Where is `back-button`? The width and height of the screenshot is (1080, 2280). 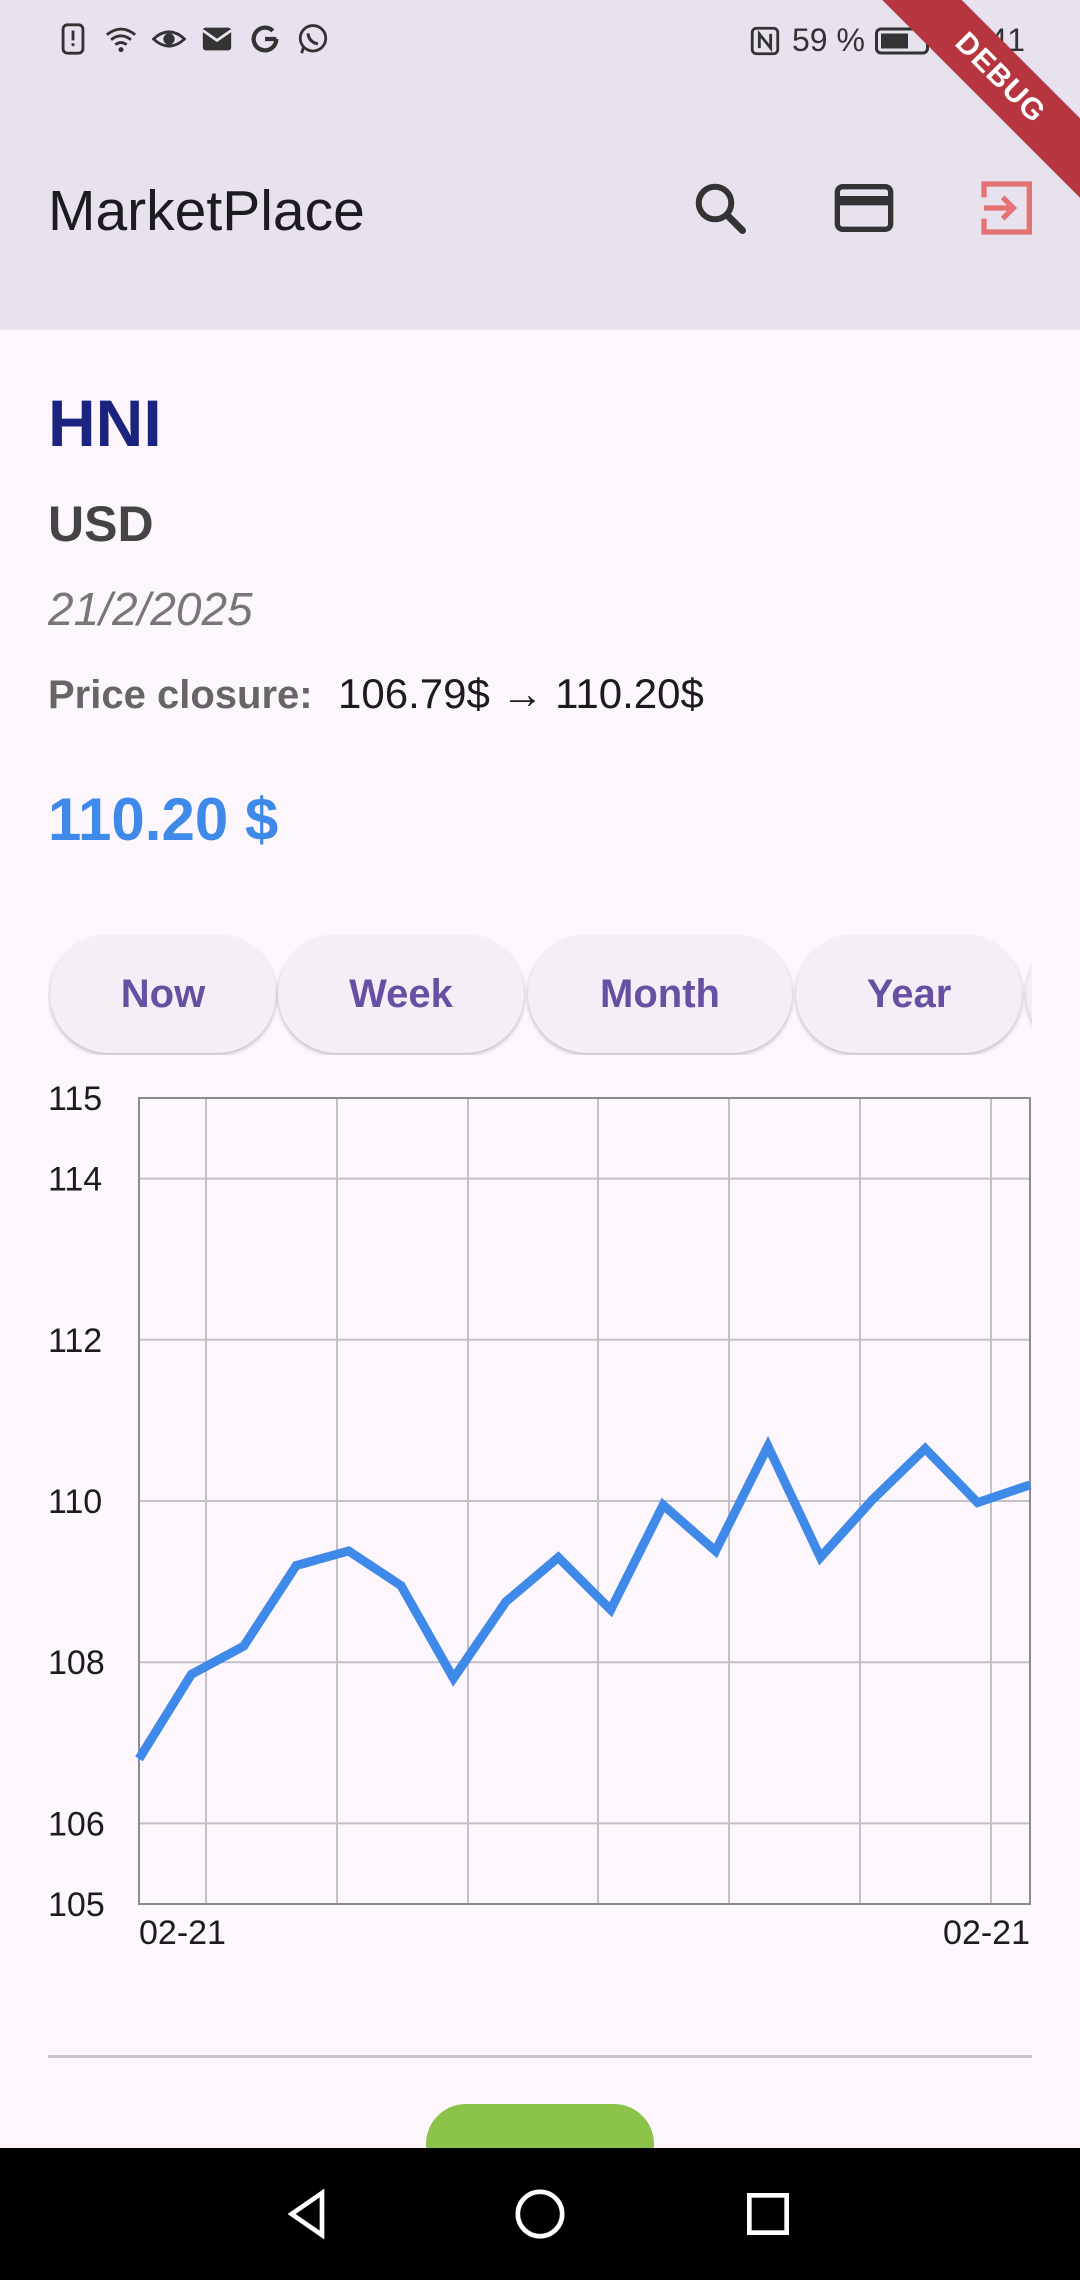 back-button is located at coordinates (308, 2214).